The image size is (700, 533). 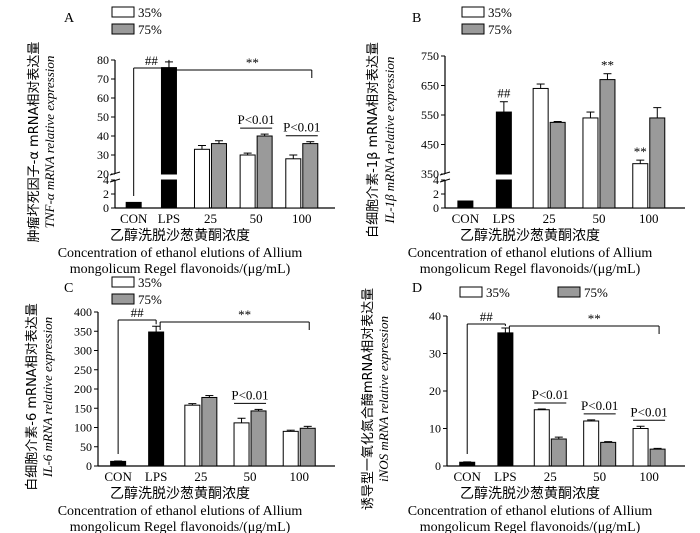 I want to click on y-tick-label: 200, so click(x=83, y=389).